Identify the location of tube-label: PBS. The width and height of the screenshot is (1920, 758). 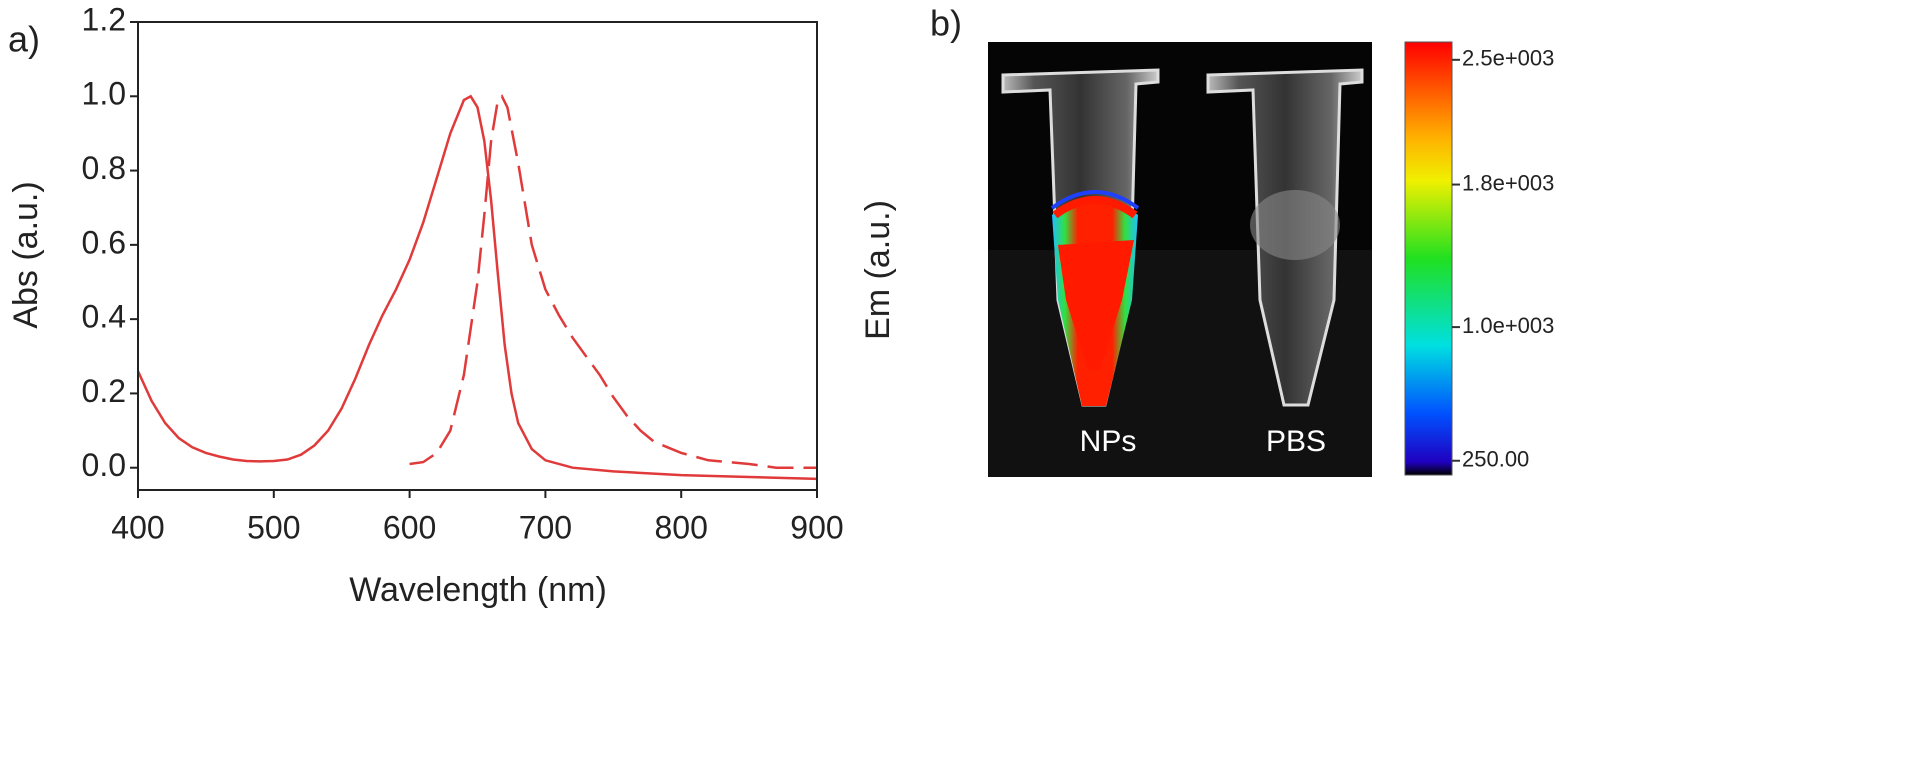
(1296, 441).